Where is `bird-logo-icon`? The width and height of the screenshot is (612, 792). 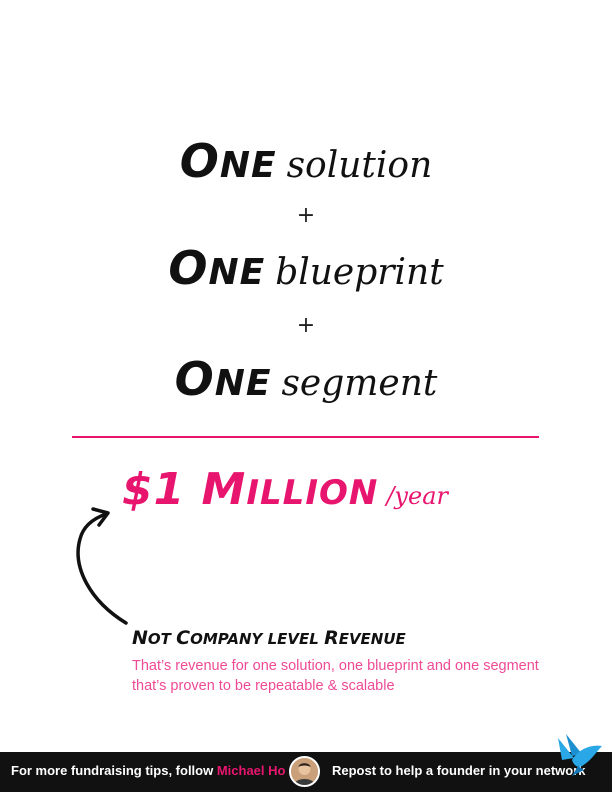 bird-logo-icon is located at coordinates (580, 755).